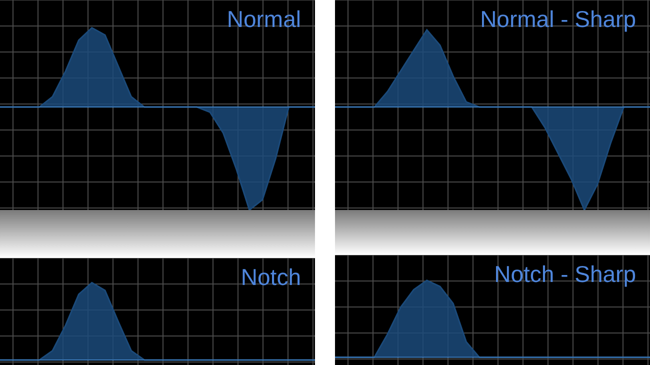 Image resolution: width=650 pixels, height=365 pixels. Describe the element at coordinates (270, 277) in the screenshot. I see `chart-title: Notch` at that location.